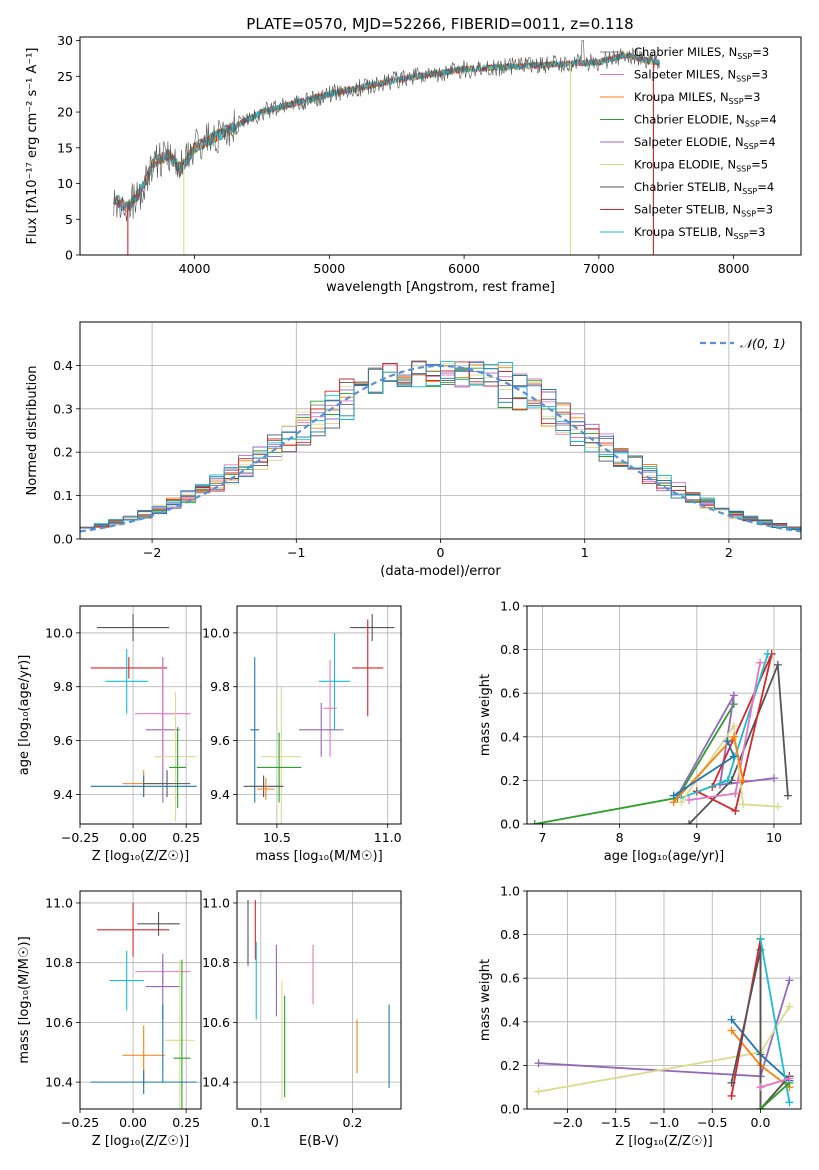 Image resolution: width=819 pixels, height=1170 pixels. I want to click on x-tick-label: 6000, so click(464, 268).